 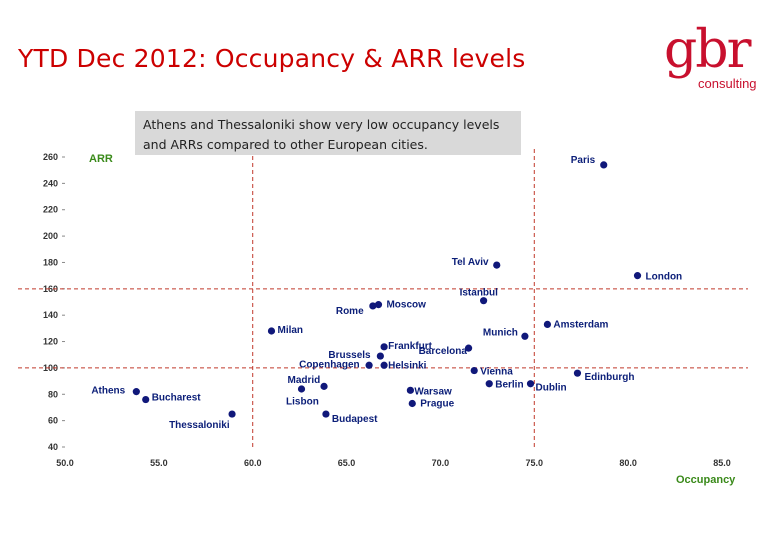 I want to click on point-vienna, so click(x=474, y=370).